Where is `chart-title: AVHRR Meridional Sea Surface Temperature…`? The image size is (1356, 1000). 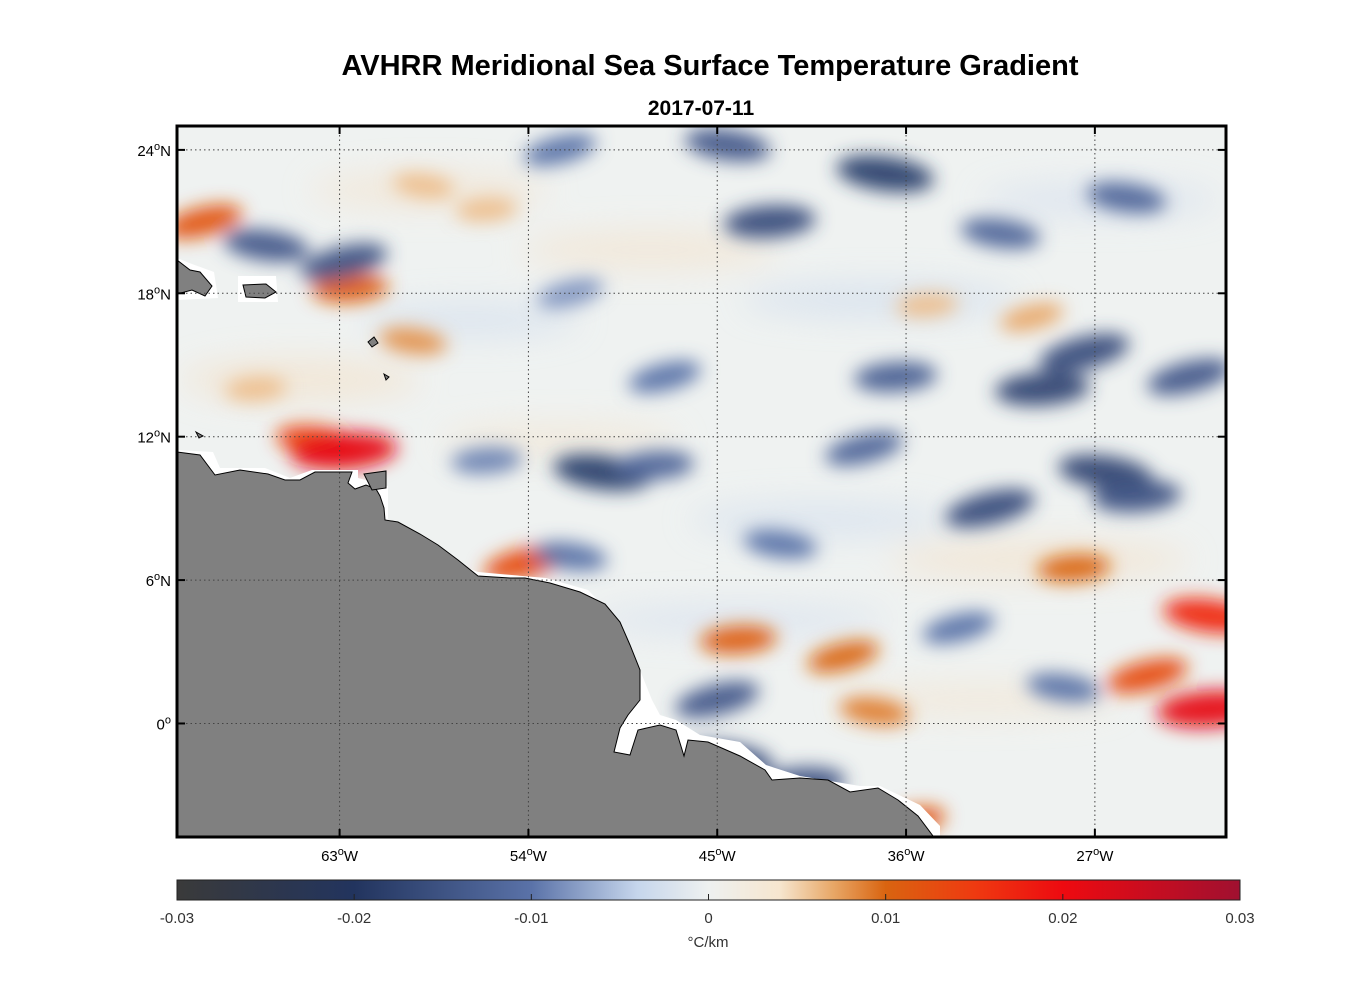
chart-title: AVHRR Meridional Sea Surface Temperature… is located at coordinates (709, 66).